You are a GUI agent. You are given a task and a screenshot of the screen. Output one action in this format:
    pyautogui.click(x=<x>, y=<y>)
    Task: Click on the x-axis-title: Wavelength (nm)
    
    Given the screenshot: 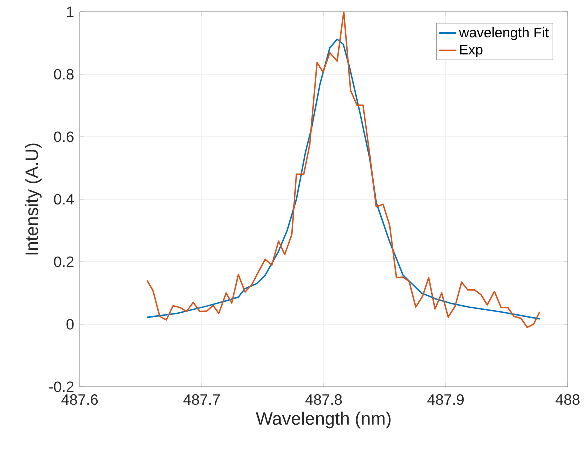 What is the action you would take?
    pyautogui.click(x=323, y=420)
    